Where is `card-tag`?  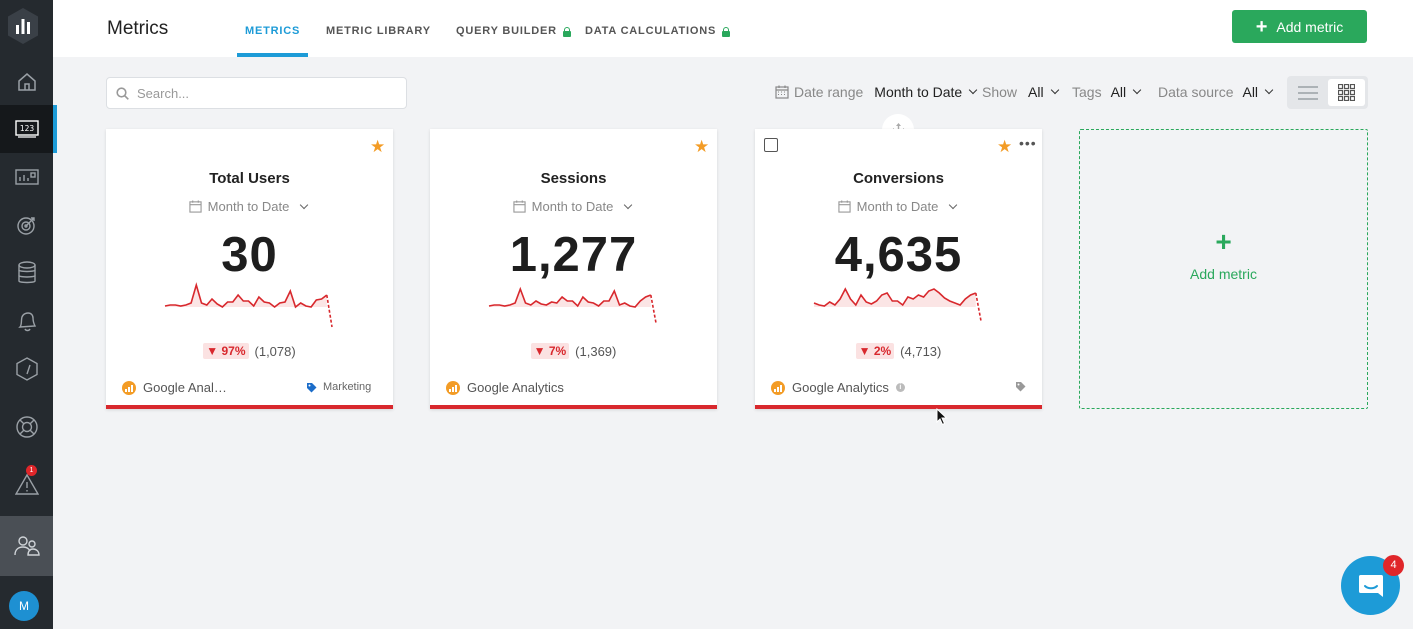 card-tag is located at coordinates (1020, 386).